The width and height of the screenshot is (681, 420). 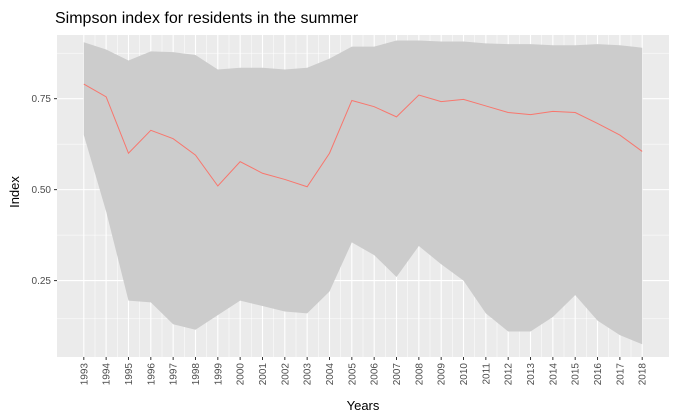 I want to click on x-tick-label: 2004, so click(x=330, y=374).